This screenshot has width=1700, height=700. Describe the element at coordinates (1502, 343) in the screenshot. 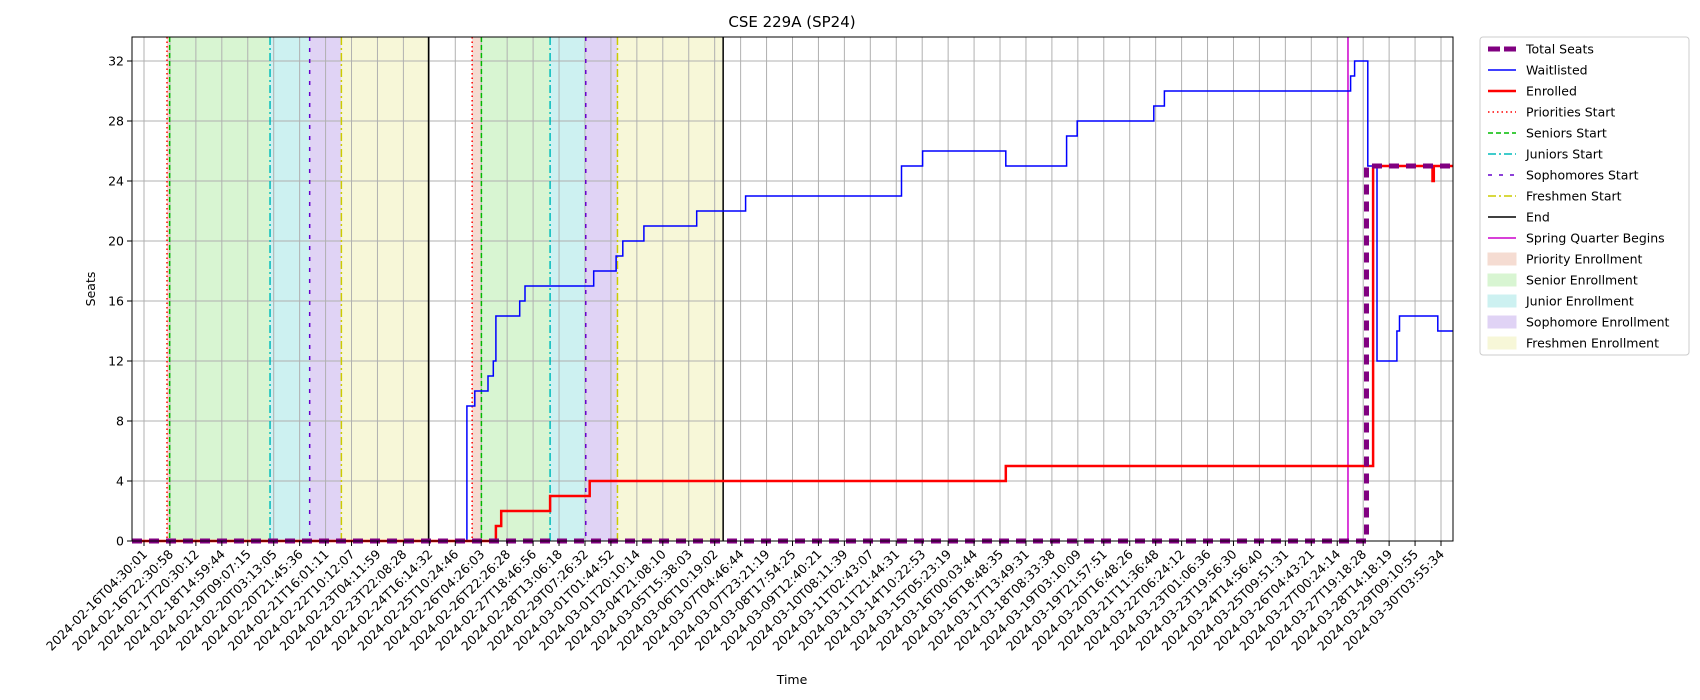

I see `legend-swatch-freshmen-enrollment` at that location.